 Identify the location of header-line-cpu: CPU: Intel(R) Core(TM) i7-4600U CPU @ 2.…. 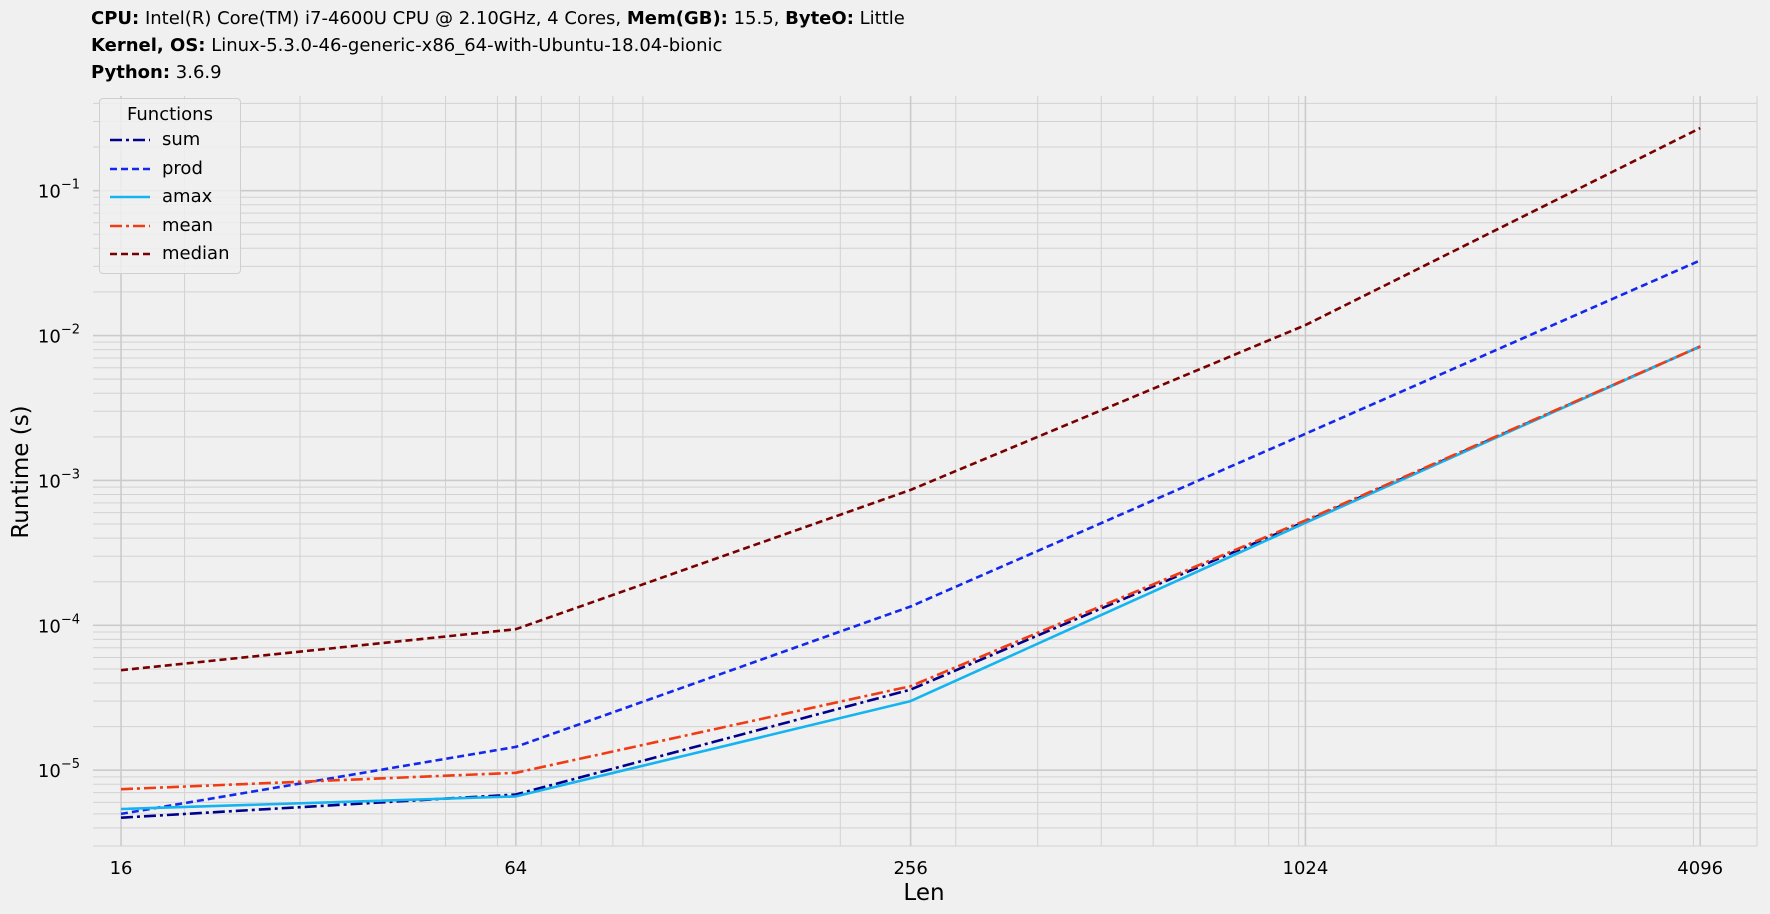
(498, 19).